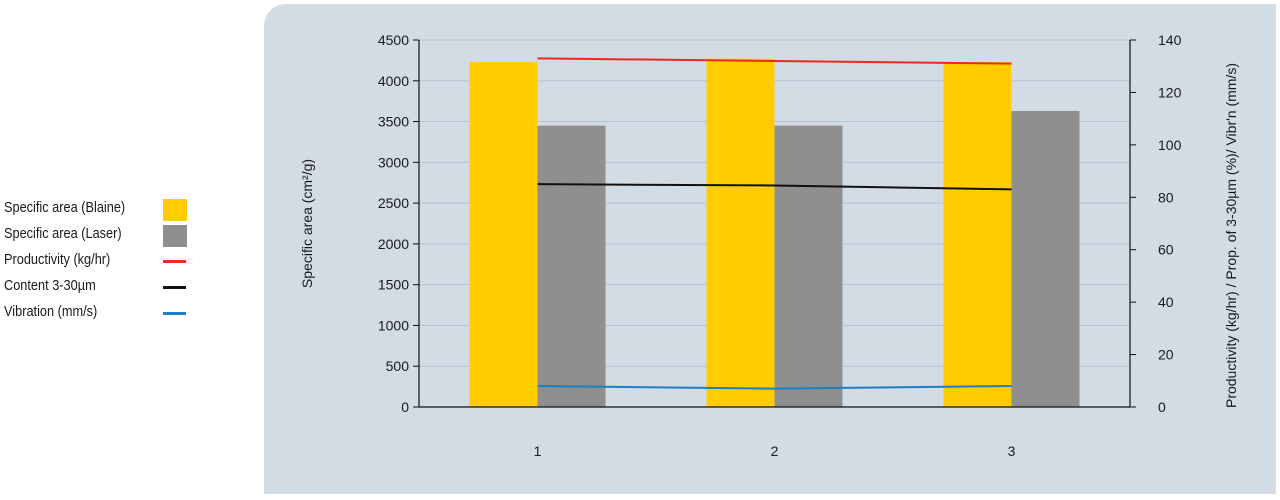 The height and width of the screenshot is (500, 1280). I want to click on y-tick-label-left: 3000, so click(393, 162).